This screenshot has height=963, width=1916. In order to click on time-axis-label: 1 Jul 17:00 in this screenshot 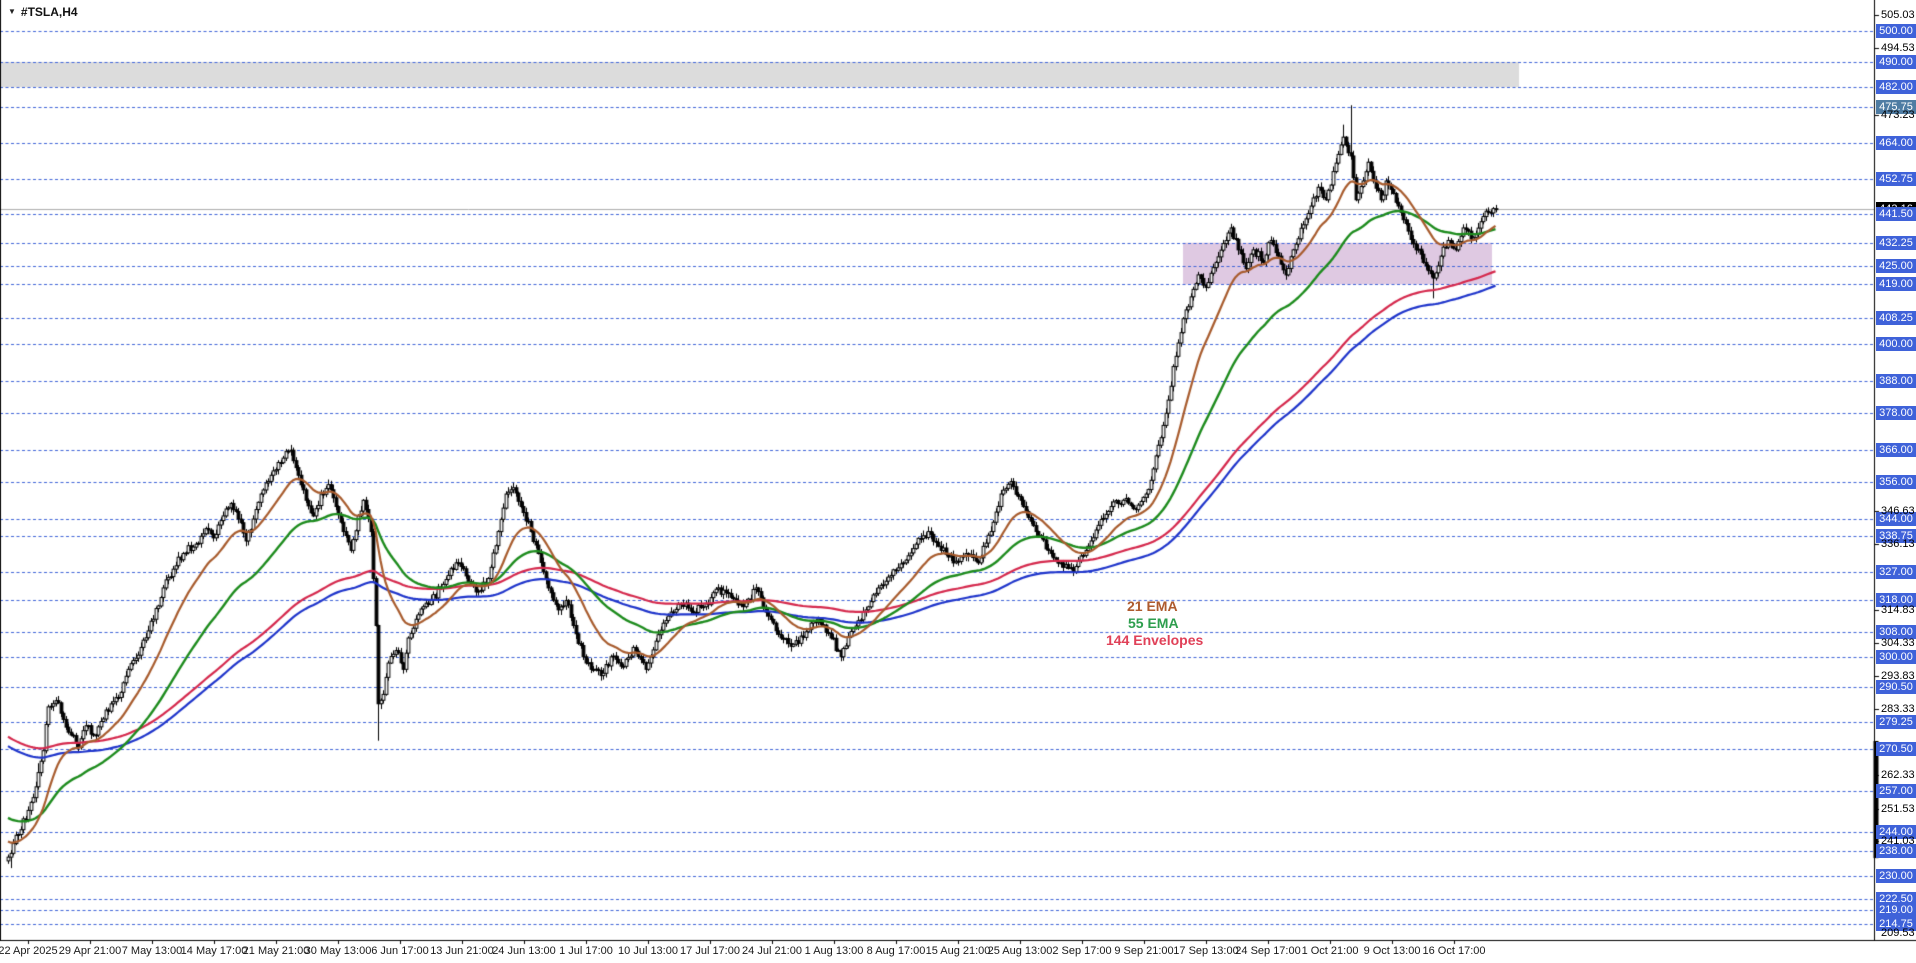, I will do `click(586, 951)`.